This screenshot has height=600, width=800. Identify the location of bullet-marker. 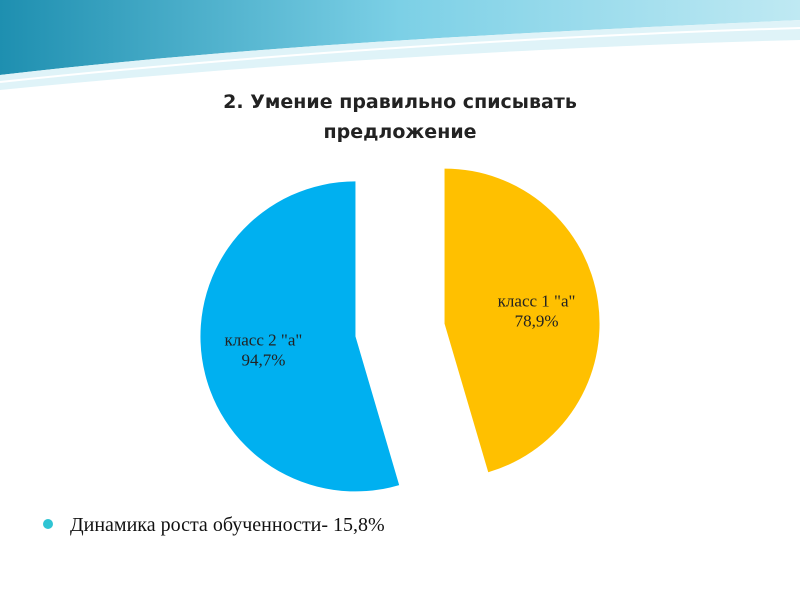
(48, 524).